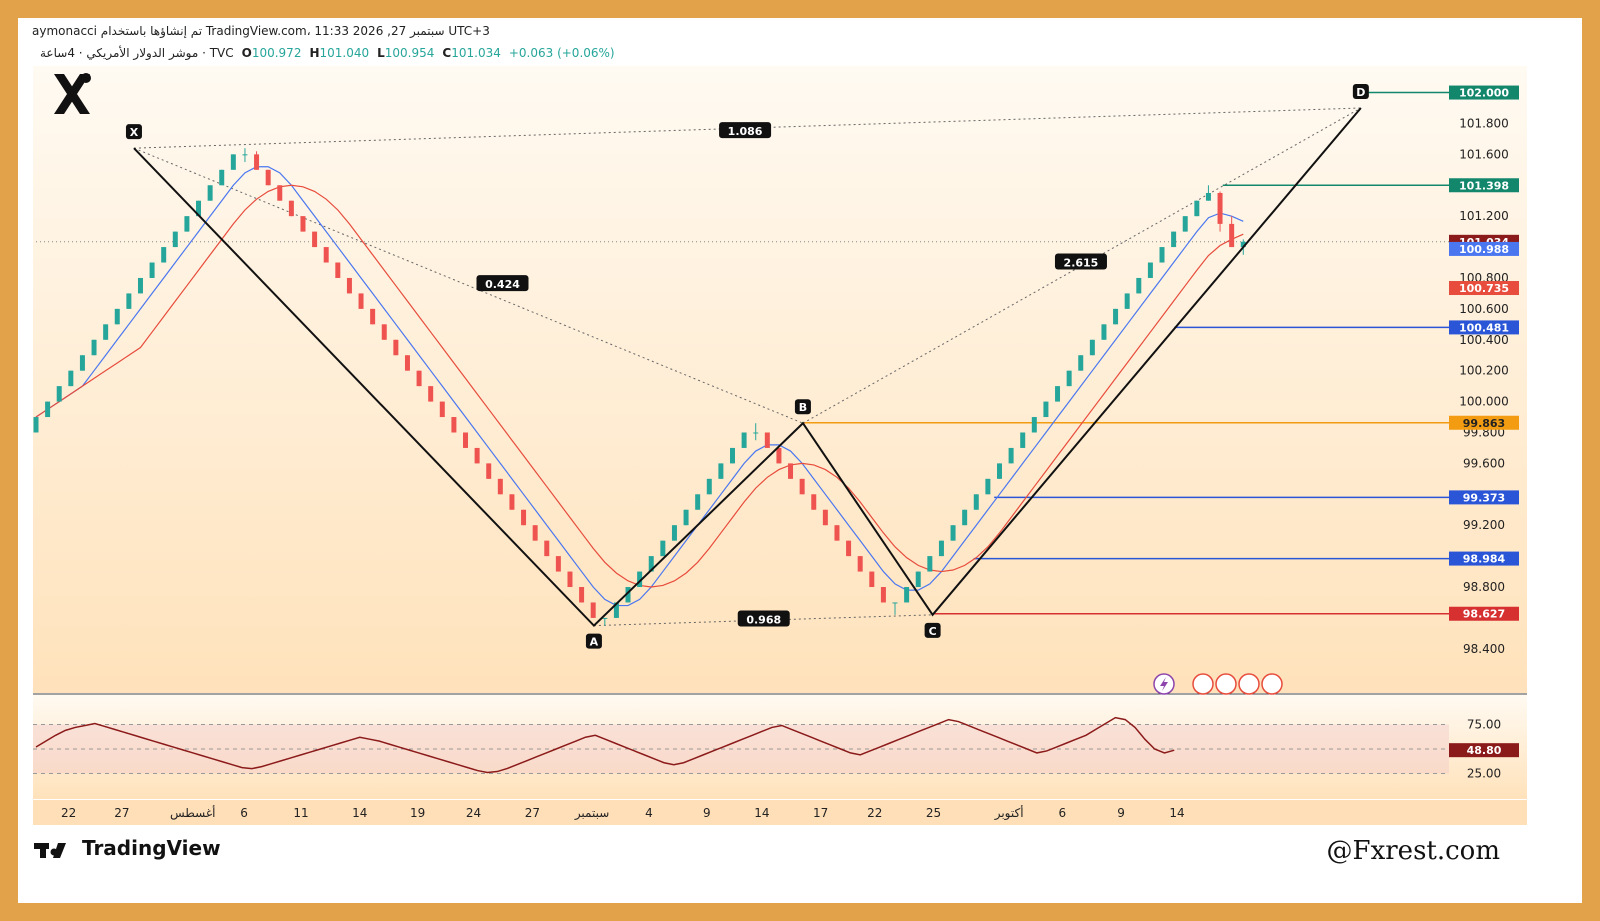 This screenshot has width=1600, height=921. I want to click on event-icons, so click(1218, 684).